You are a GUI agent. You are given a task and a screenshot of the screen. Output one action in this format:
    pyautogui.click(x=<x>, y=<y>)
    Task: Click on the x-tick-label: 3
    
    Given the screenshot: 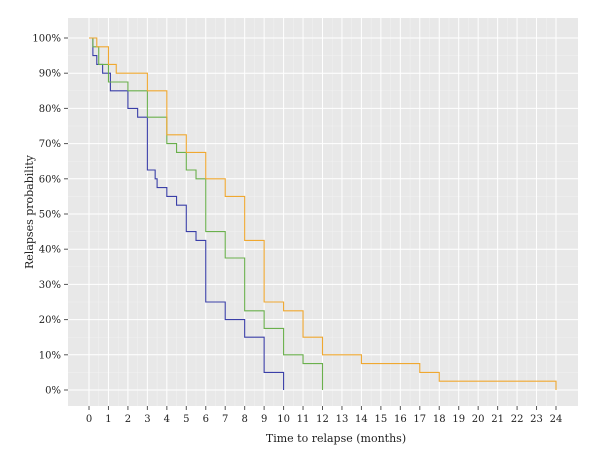 What is the action you would take?
    pyautogui.click(x=147, y=419)
    